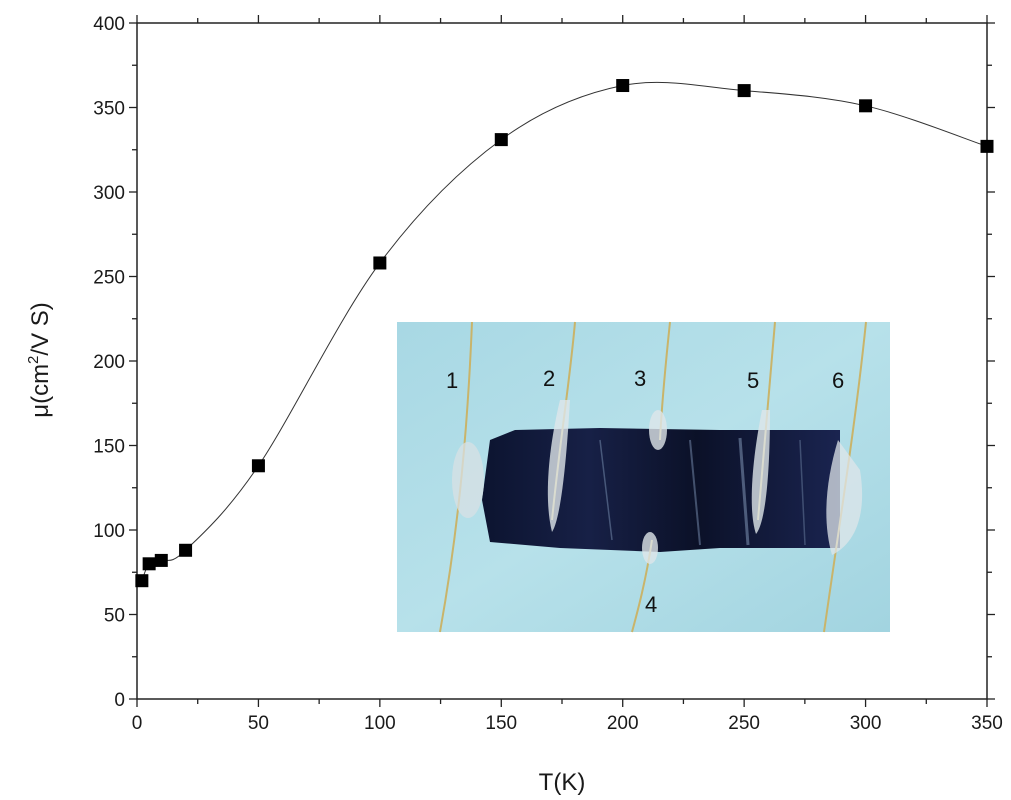  I want to click on y-axis-label: μ(cm2/V S), so click(39, 360).